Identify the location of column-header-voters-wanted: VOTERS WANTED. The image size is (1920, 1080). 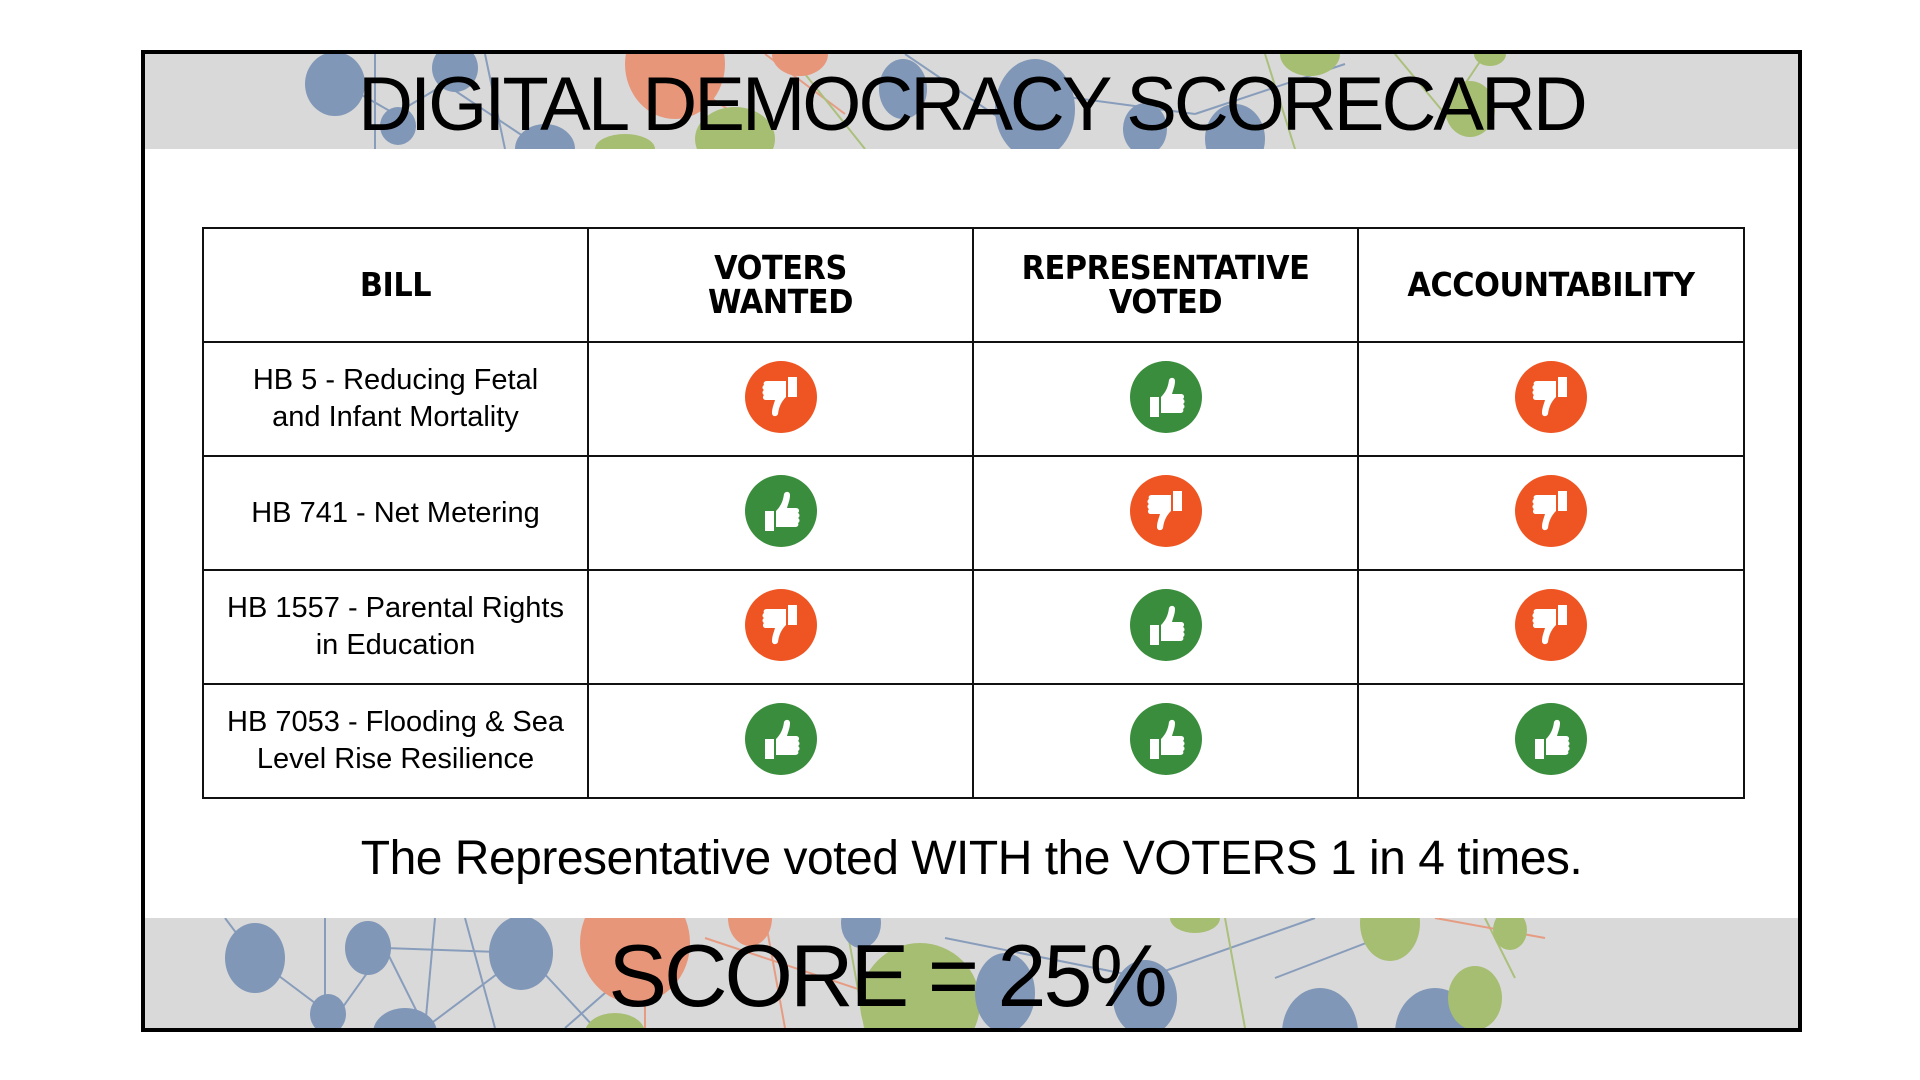
(780, 285).